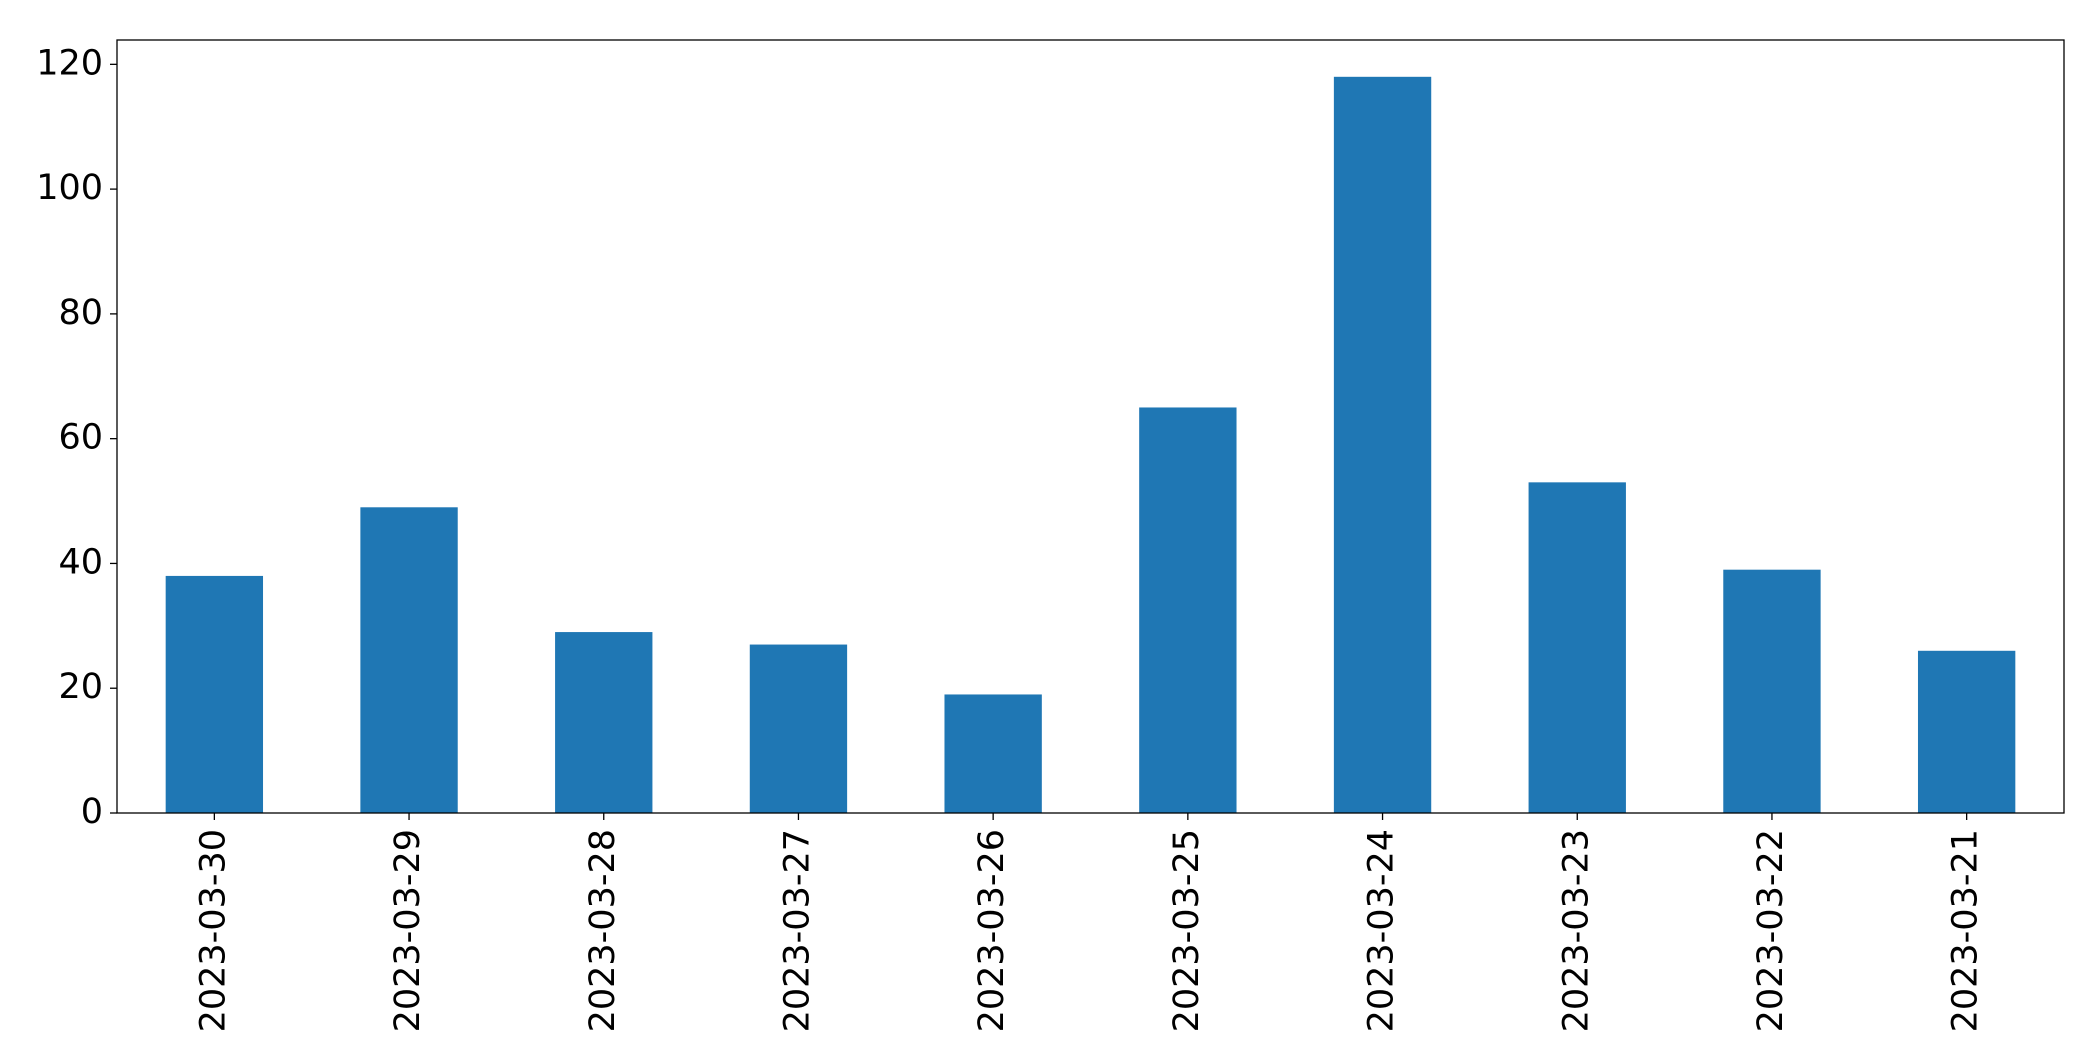 The width and height of the screenshot is (2093, 1061). Describe the element at coordinates (1576, 930) in the screenshot. I see `x-tick-label: 2023-03-23` at that location.